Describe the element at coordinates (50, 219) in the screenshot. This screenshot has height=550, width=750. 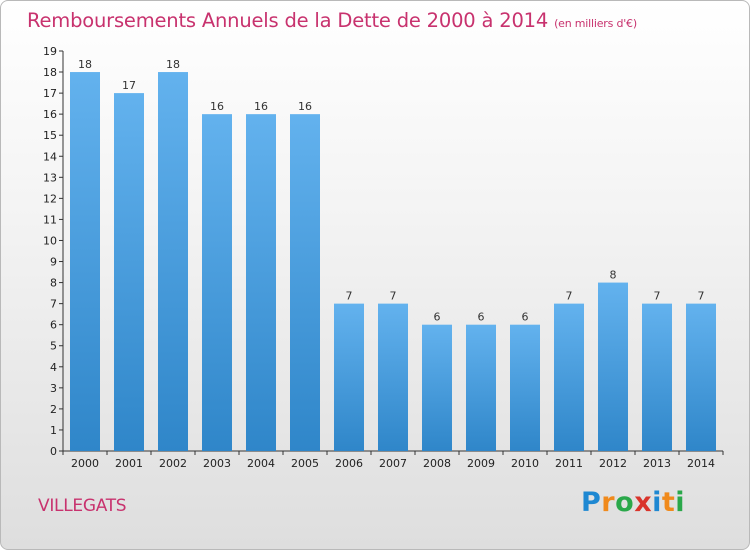
I see `y-tick-label: 11` at that location.